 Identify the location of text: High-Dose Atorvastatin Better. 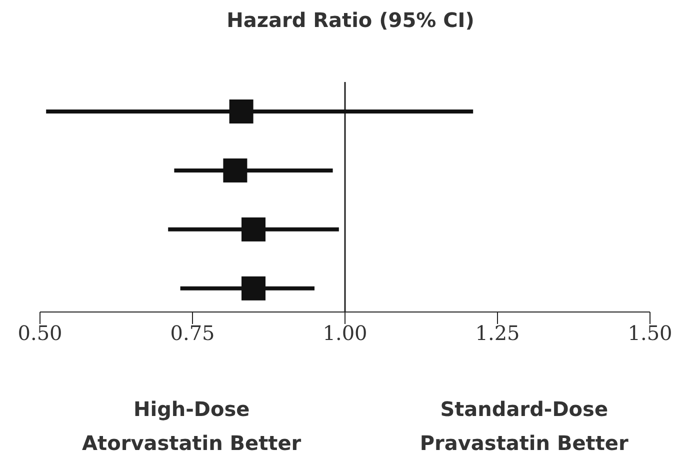
(191, 426).